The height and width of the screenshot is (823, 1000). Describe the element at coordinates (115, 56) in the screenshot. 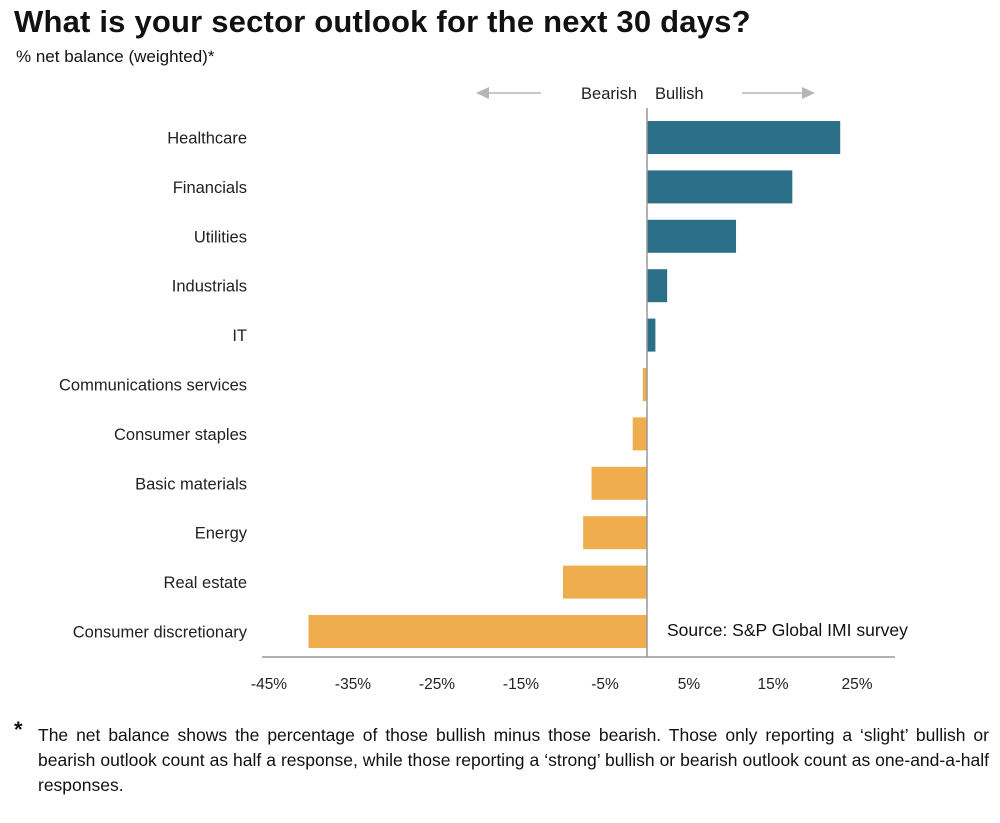

I see `chart-subtitle: % net balance (weighted)*` at that location.